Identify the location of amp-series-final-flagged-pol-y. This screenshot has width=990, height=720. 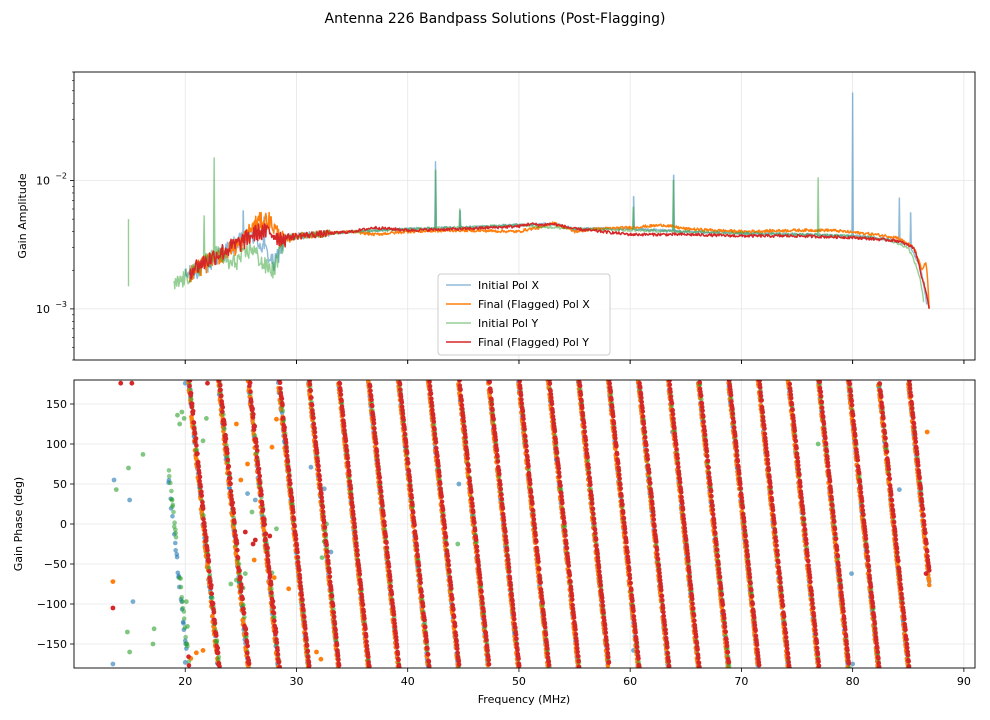
(559, 265).